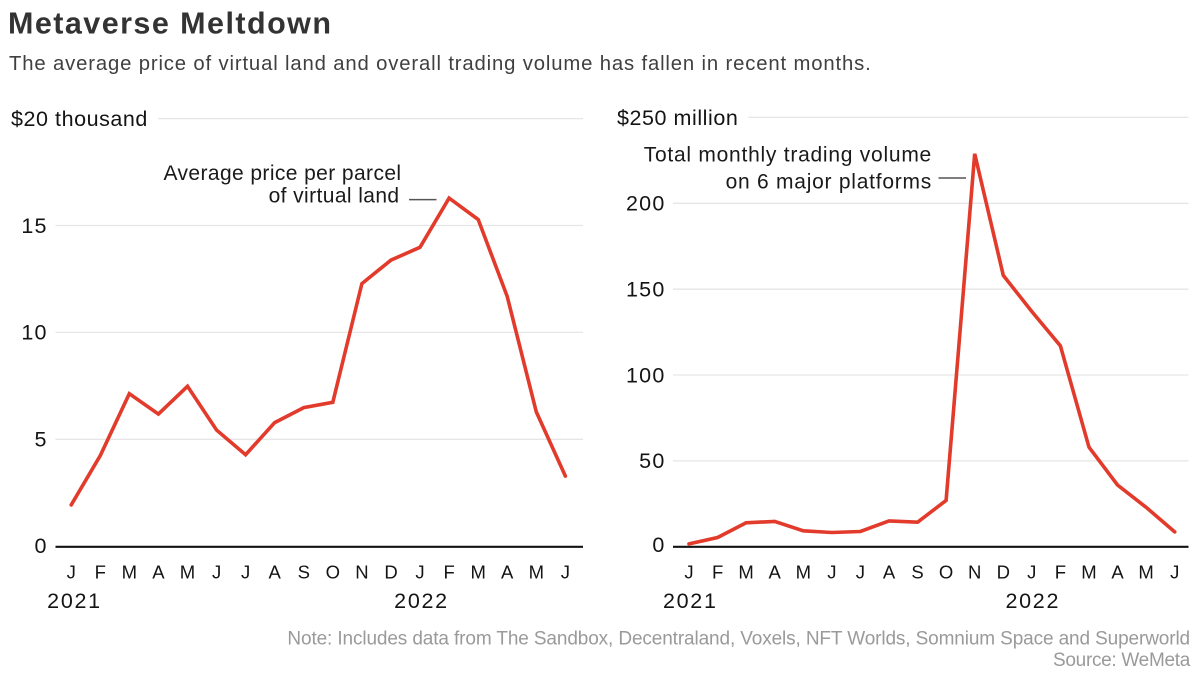 The height and width of the screenshot is (680, 1200). Describe the element at coordinates (645, 375) in the screenshot. I see `svg-text: 100` at that location.